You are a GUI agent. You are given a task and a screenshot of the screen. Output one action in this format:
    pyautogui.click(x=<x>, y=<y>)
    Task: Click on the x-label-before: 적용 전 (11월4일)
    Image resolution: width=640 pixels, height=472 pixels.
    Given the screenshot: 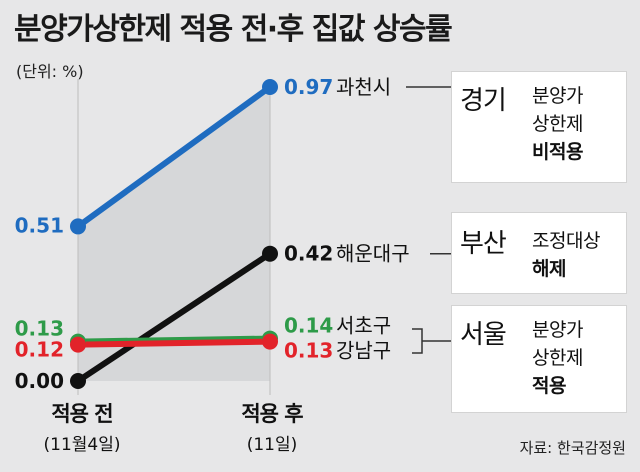 What is the action you would take?
    pyautogui.click(x=82, y=426)
    